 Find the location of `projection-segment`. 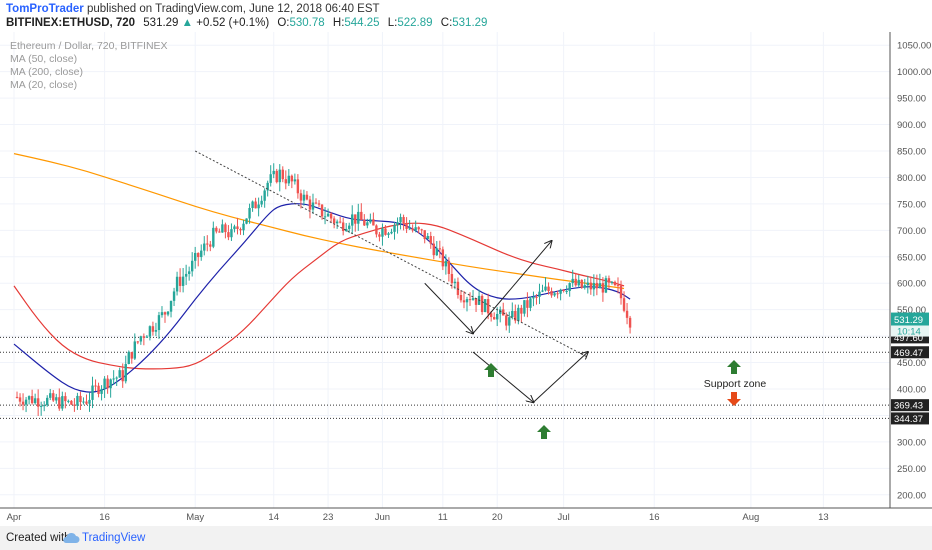

projection-segment is located at coordinates (502, 376).